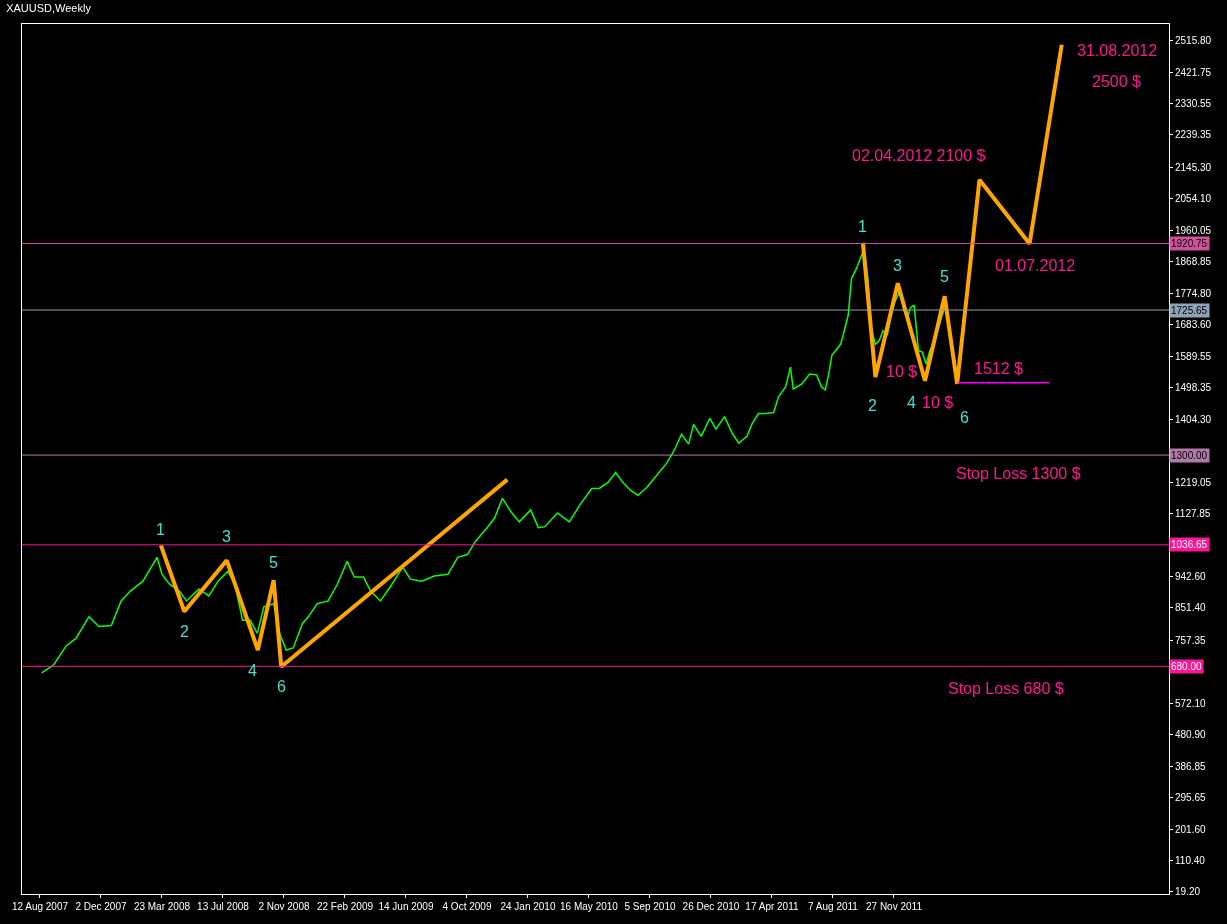  I want to click on ref-line-label: 680.00, so click(1187, 666).